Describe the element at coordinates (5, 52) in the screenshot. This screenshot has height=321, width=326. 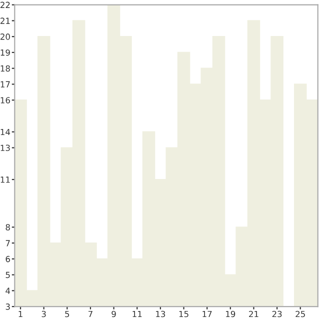
I see `y-tick-label: 19` at that location.